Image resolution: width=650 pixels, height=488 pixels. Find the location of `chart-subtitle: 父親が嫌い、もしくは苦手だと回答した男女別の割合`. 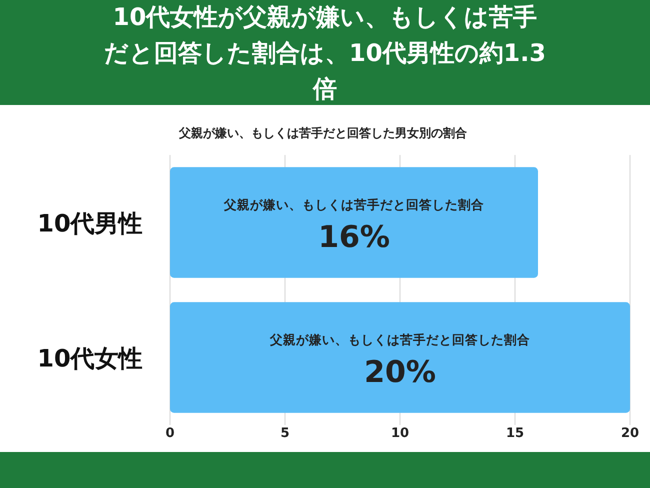

chart-subtitle: 父親が嫌い、もしくは苦手だと回答した男女別の割合 is located at coordinates (323, 133).